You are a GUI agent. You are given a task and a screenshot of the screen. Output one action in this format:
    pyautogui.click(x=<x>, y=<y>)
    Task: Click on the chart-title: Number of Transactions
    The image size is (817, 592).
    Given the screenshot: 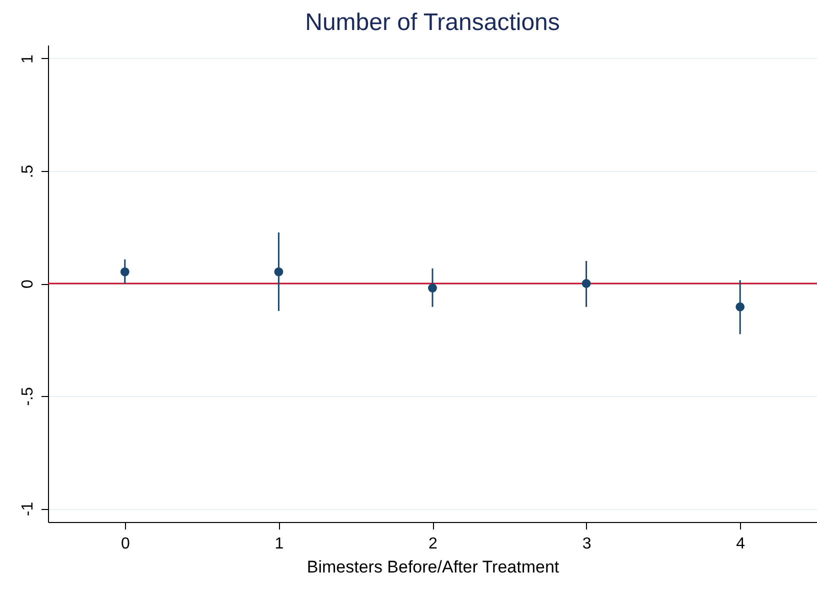 What is the action you would take?
    pyautogui.click(x=432, y=22)
    